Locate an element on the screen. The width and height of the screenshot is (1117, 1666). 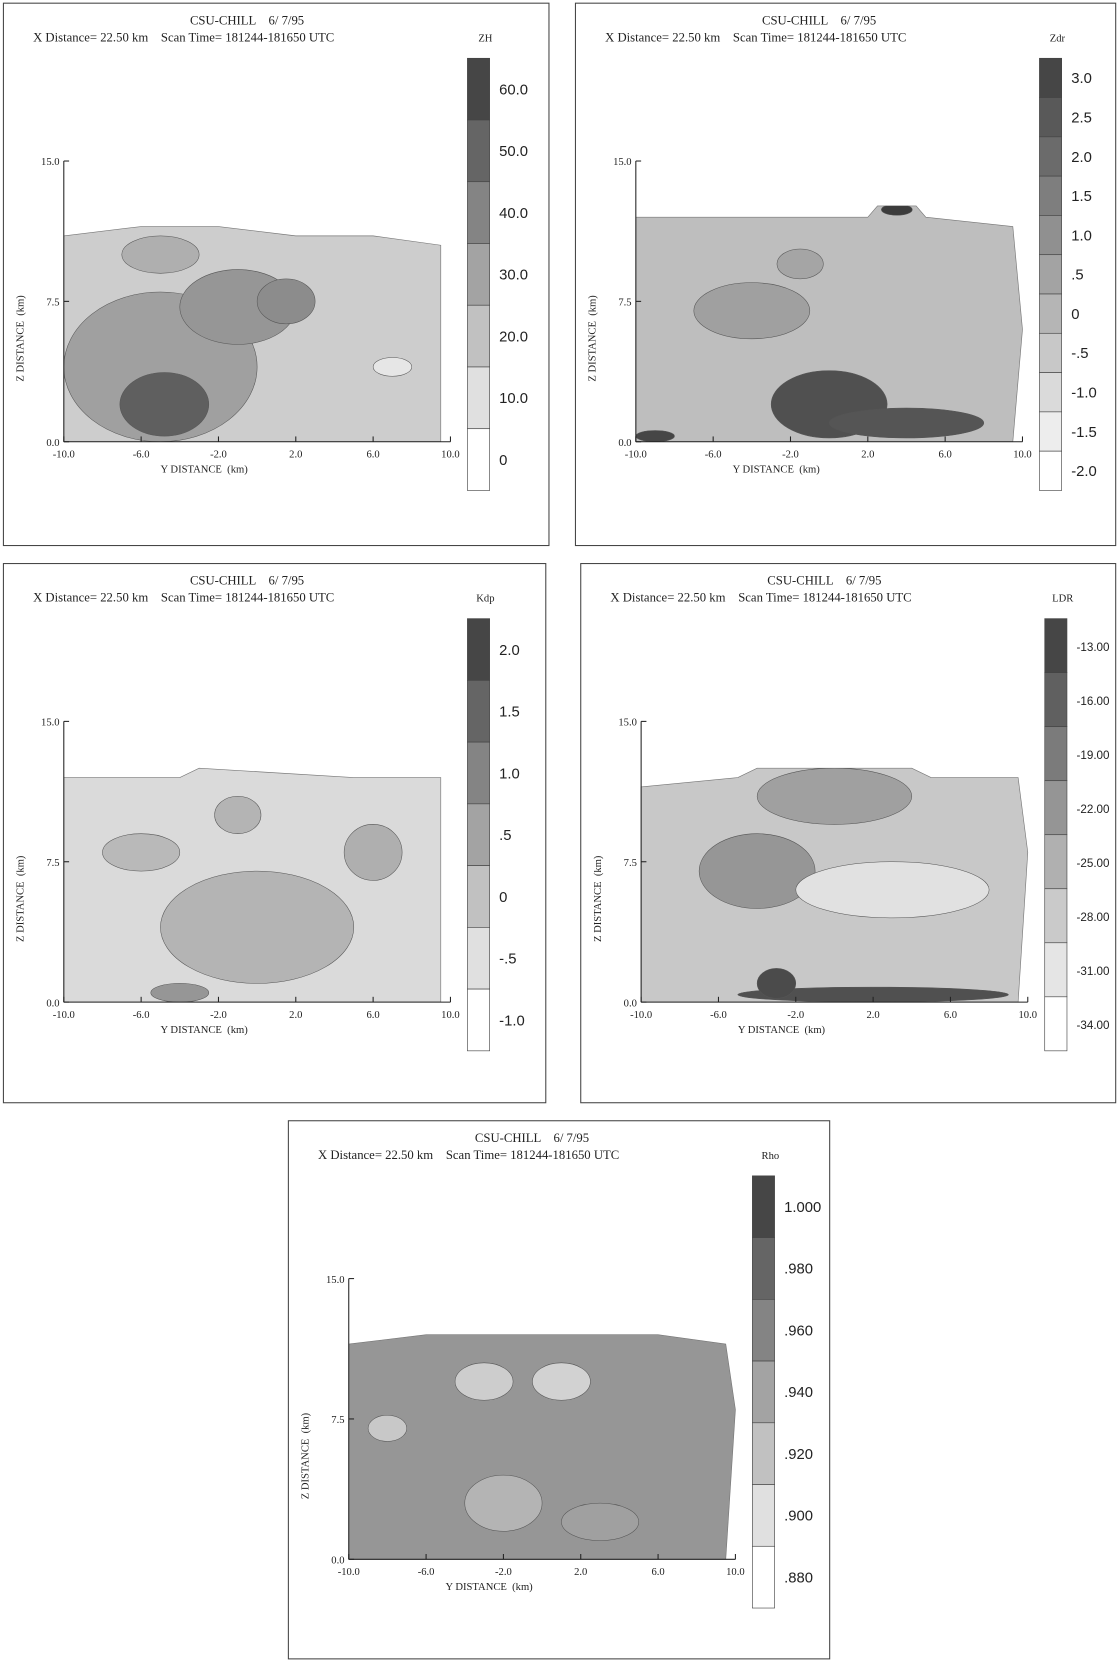
echo-region is located at coordinates (542, 1447).